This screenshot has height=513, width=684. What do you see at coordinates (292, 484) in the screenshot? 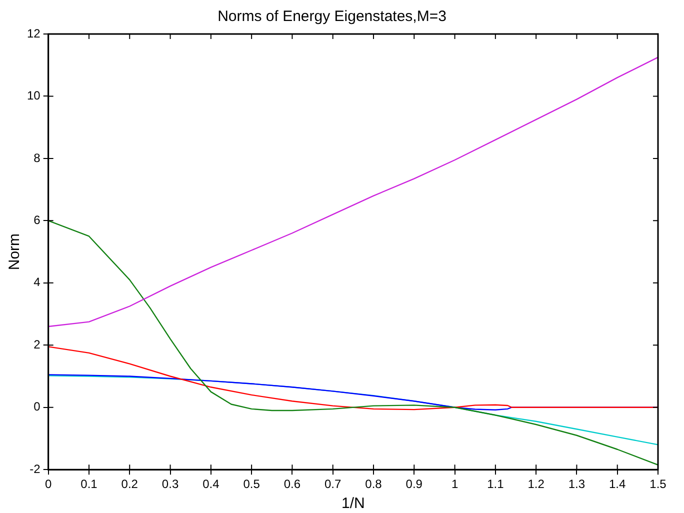
I see `x-tick-label: 0.6` at bounding box center [292, 484].